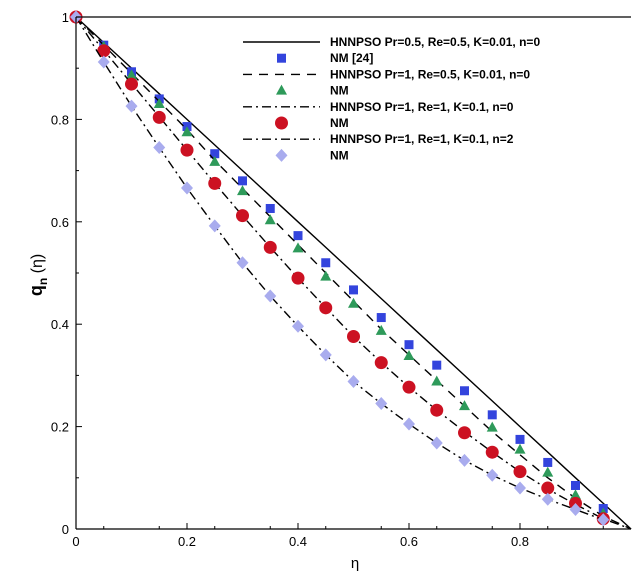 This screenshot has height=573, width=633. What do you see at coordinates (65, 17) in the screenshot?
I see `y-tick-label-5: 1` at bounding box center [65, 17].